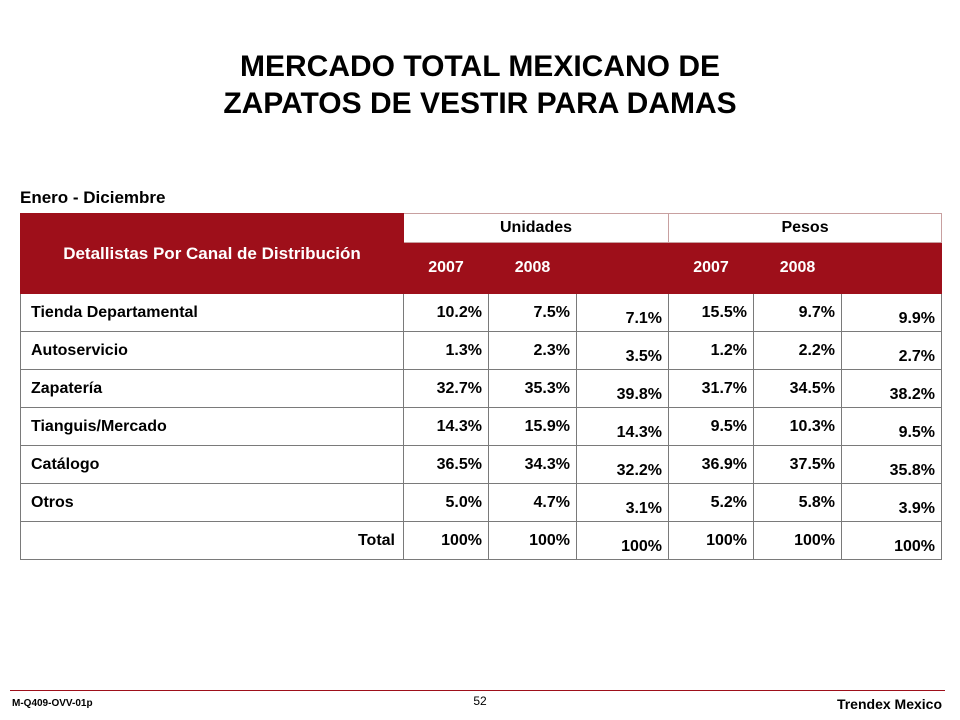 This screenshot has height=720, width=960. What do you see at coordinates (212, 253) in the screenshot?
I see `header-channel: Detallistas Por Canal de Distribución` at bounding box center [212, 253].